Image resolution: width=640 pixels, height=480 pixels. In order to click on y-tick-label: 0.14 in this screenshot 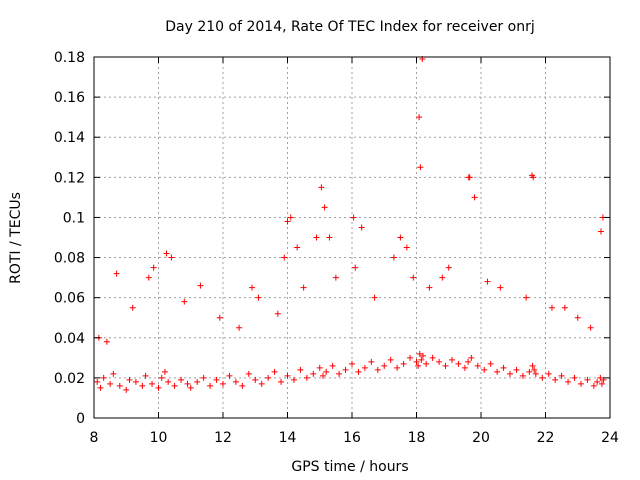, I will do `click(69, 138)`.